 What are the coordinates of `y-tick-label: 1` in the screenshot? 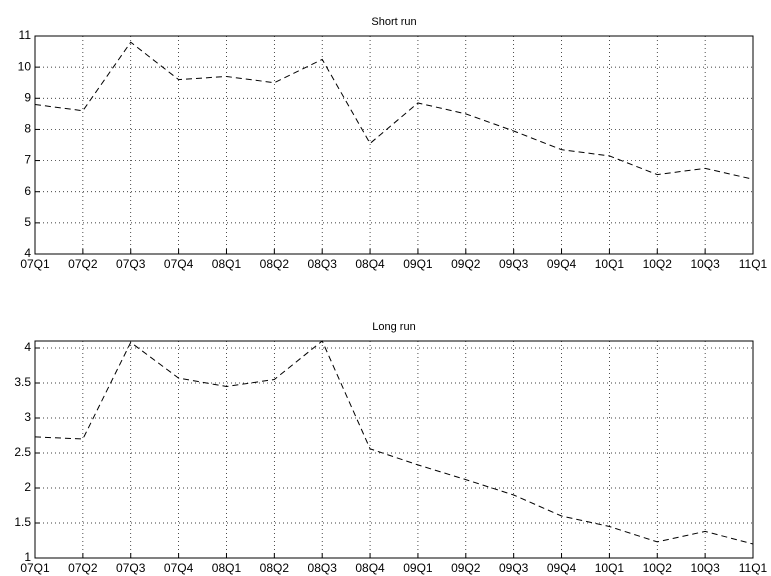 It's located at (27, 557).